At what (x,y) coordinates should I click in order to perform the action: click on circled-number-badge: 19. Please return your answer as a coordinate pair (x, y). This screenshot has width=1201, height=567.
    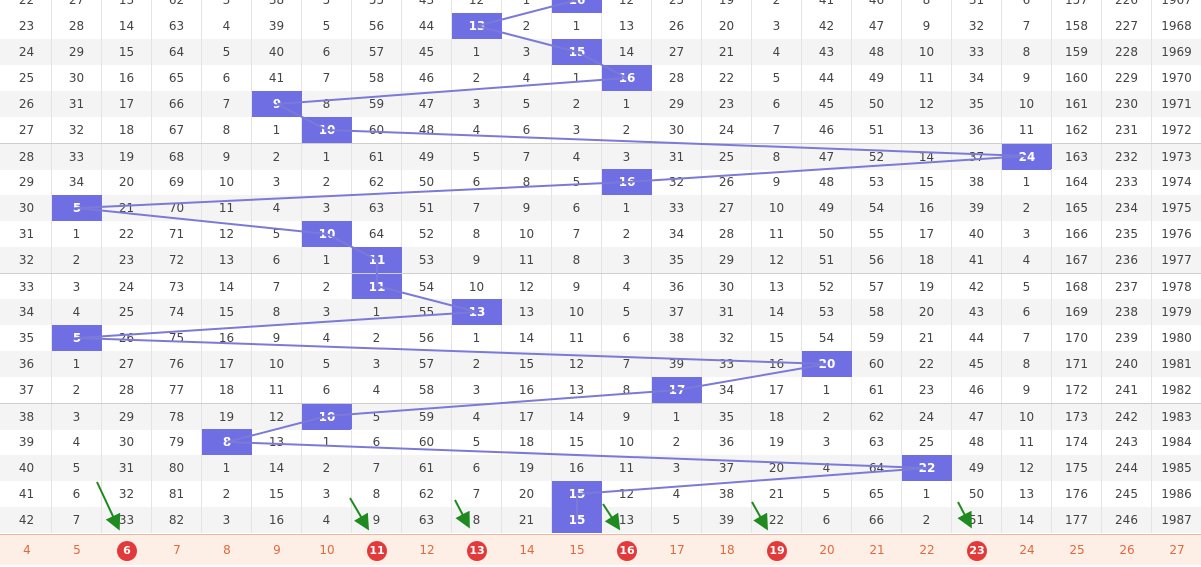
    Looking at the image, I should click on (777, 551).